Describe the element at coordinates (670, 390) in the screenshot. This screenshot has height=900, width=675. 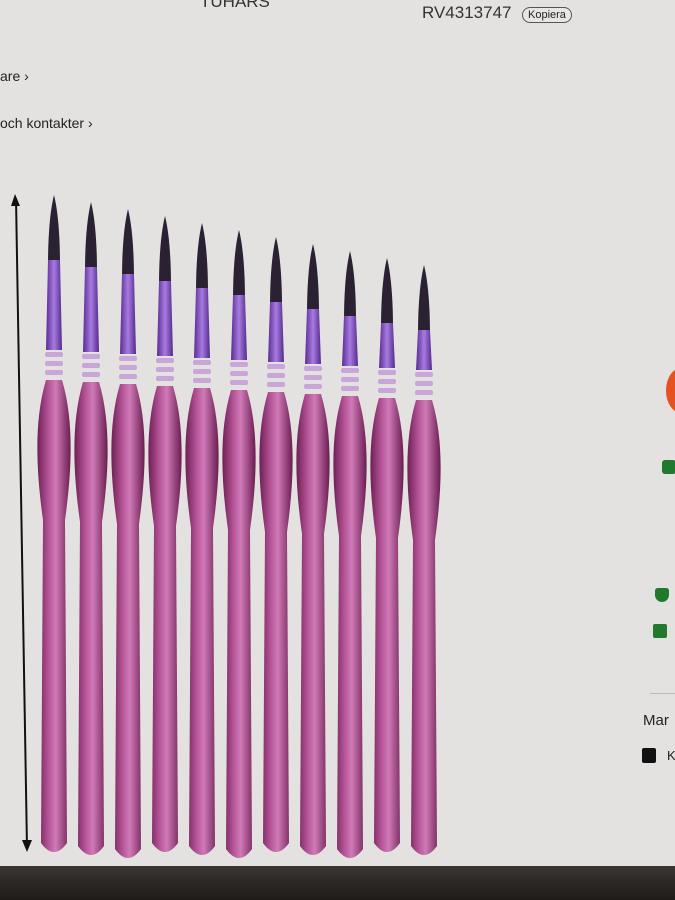
I see `buy-button` at that location.